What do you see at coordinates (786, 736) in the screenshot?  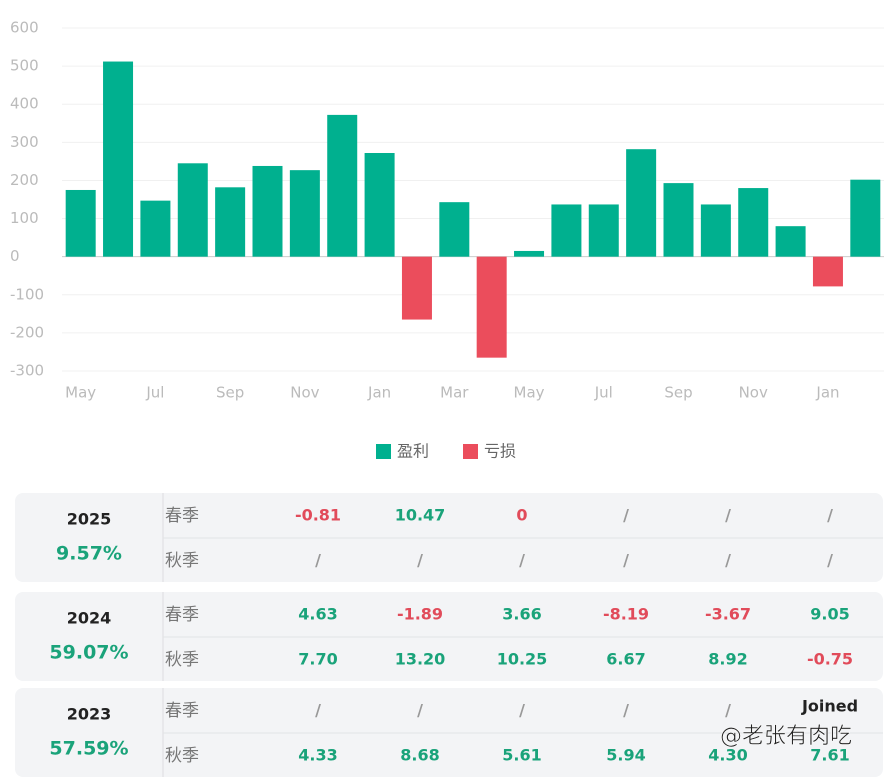 I see `watermark: @老张有肉吃` at bounding box center [786, 736].